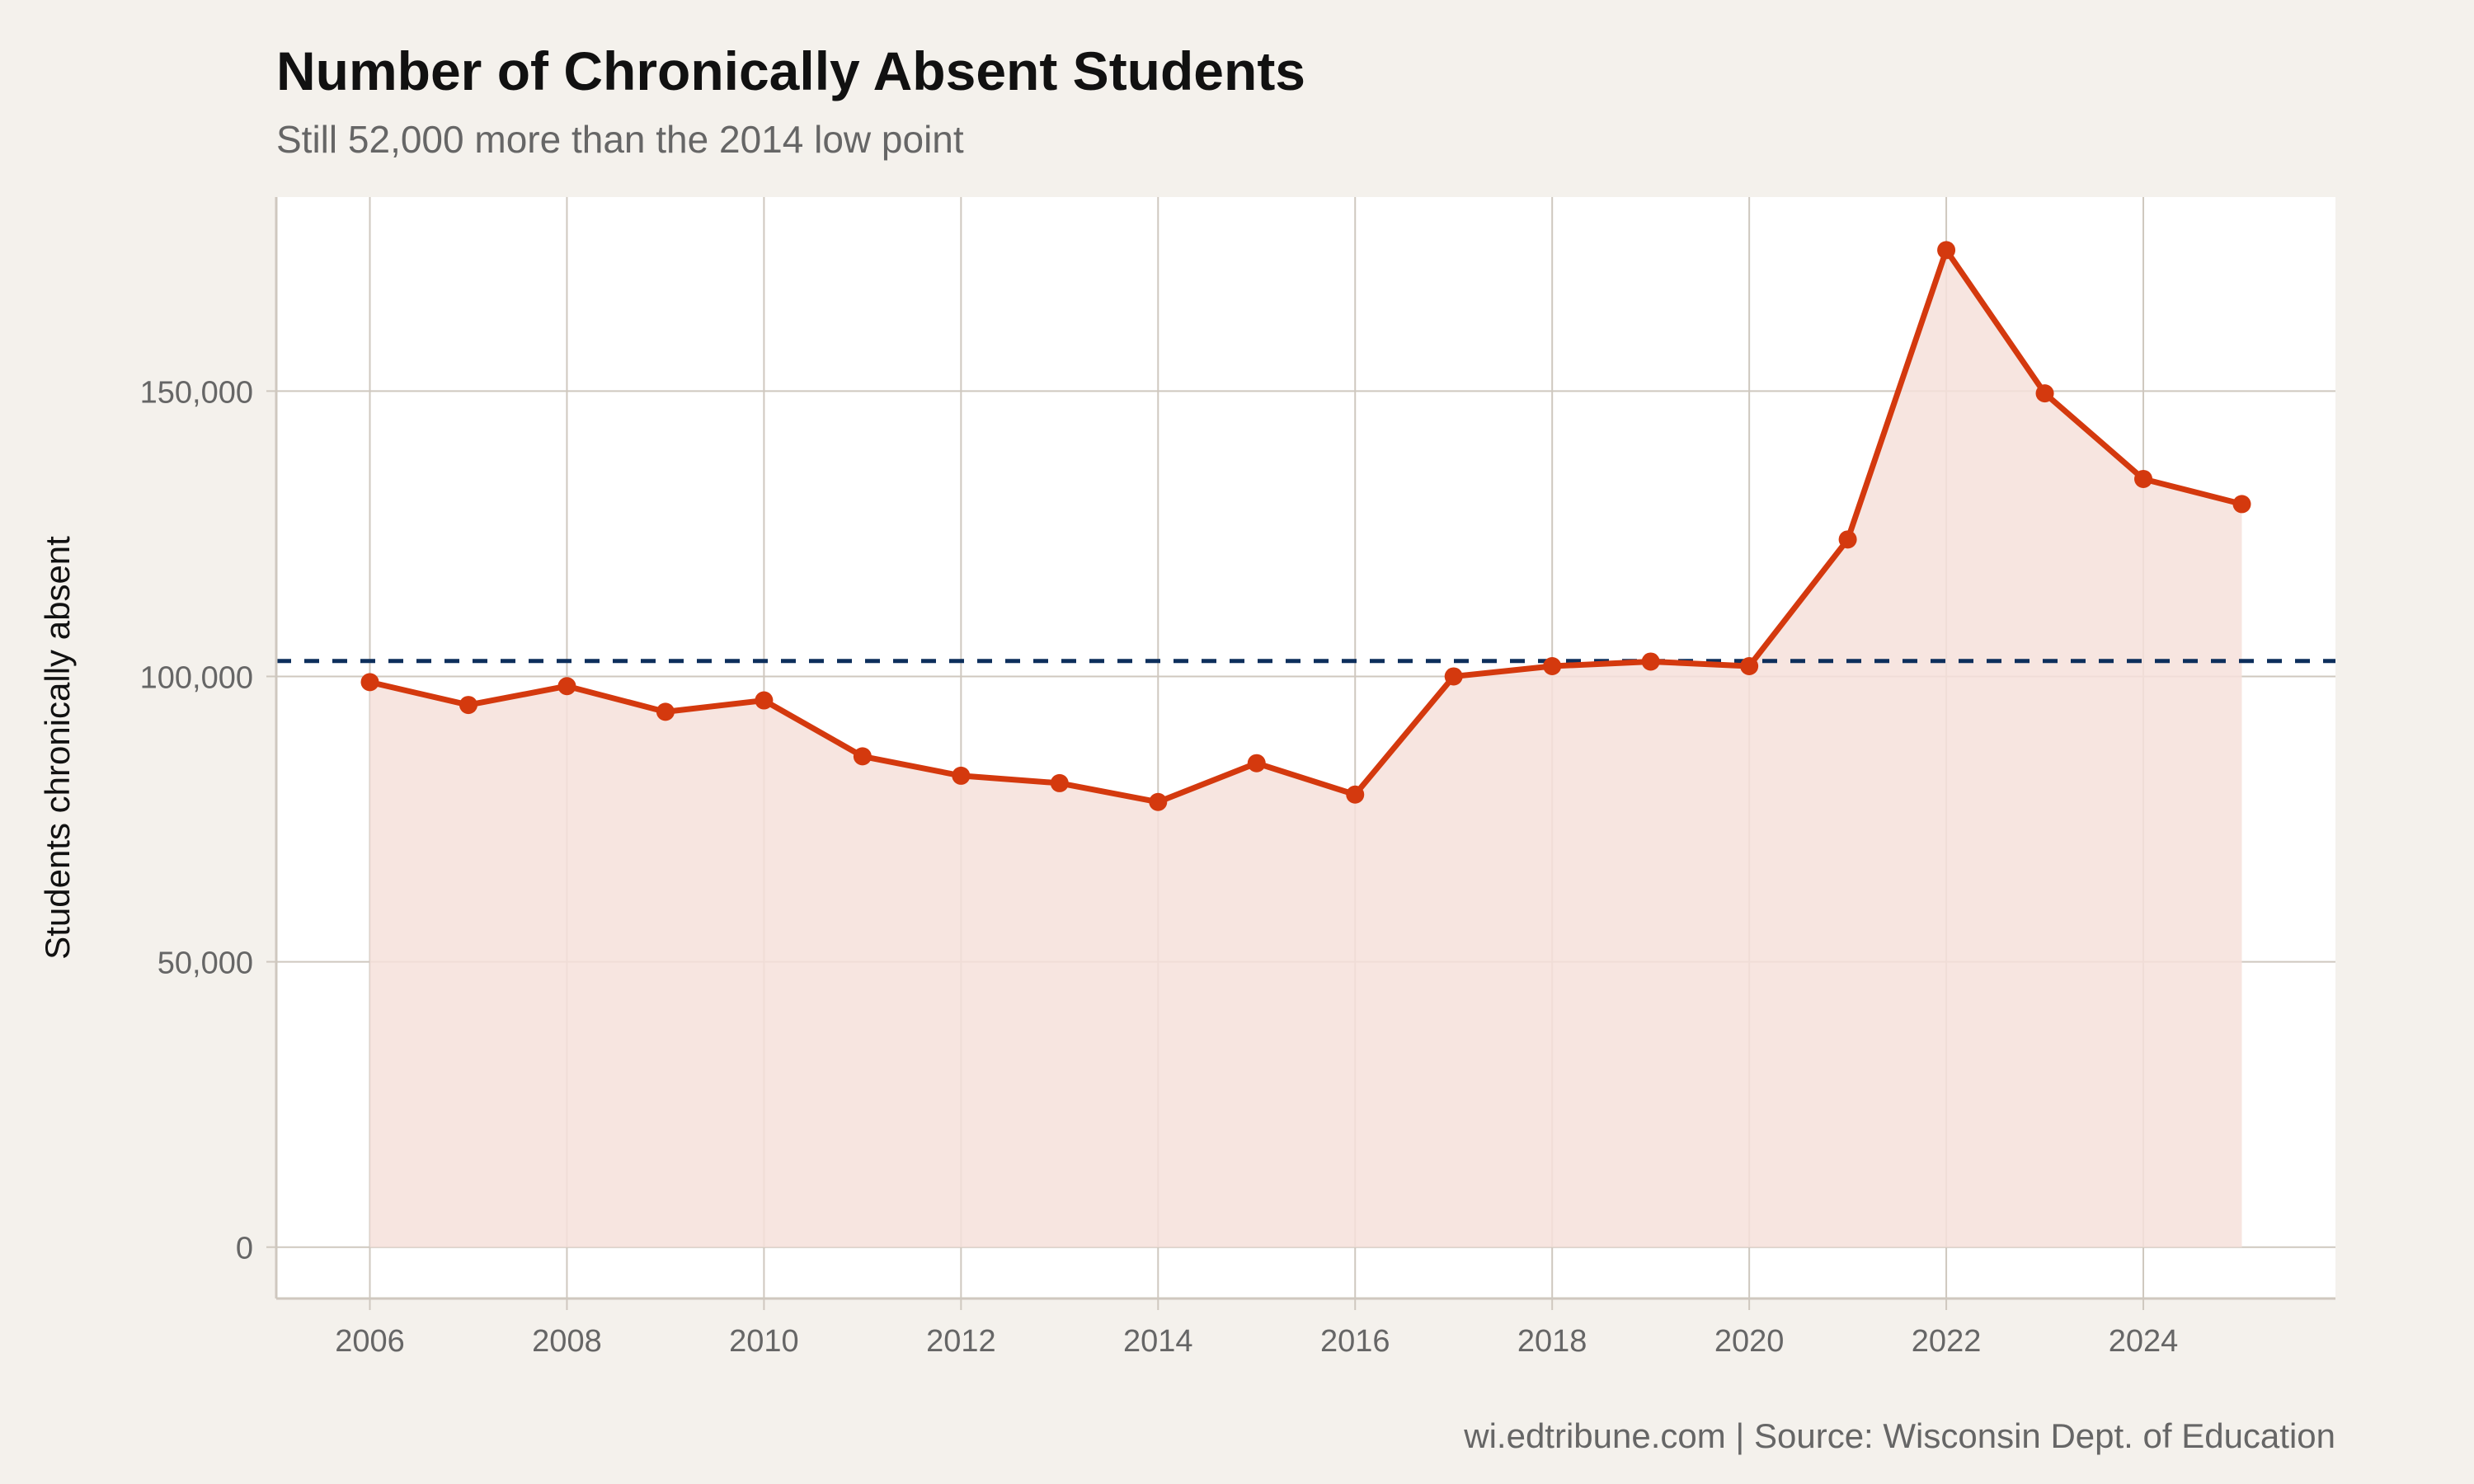 The image size is (2474, 1484). I want to click on x-tick-label: 2008, so click(567, 1341).